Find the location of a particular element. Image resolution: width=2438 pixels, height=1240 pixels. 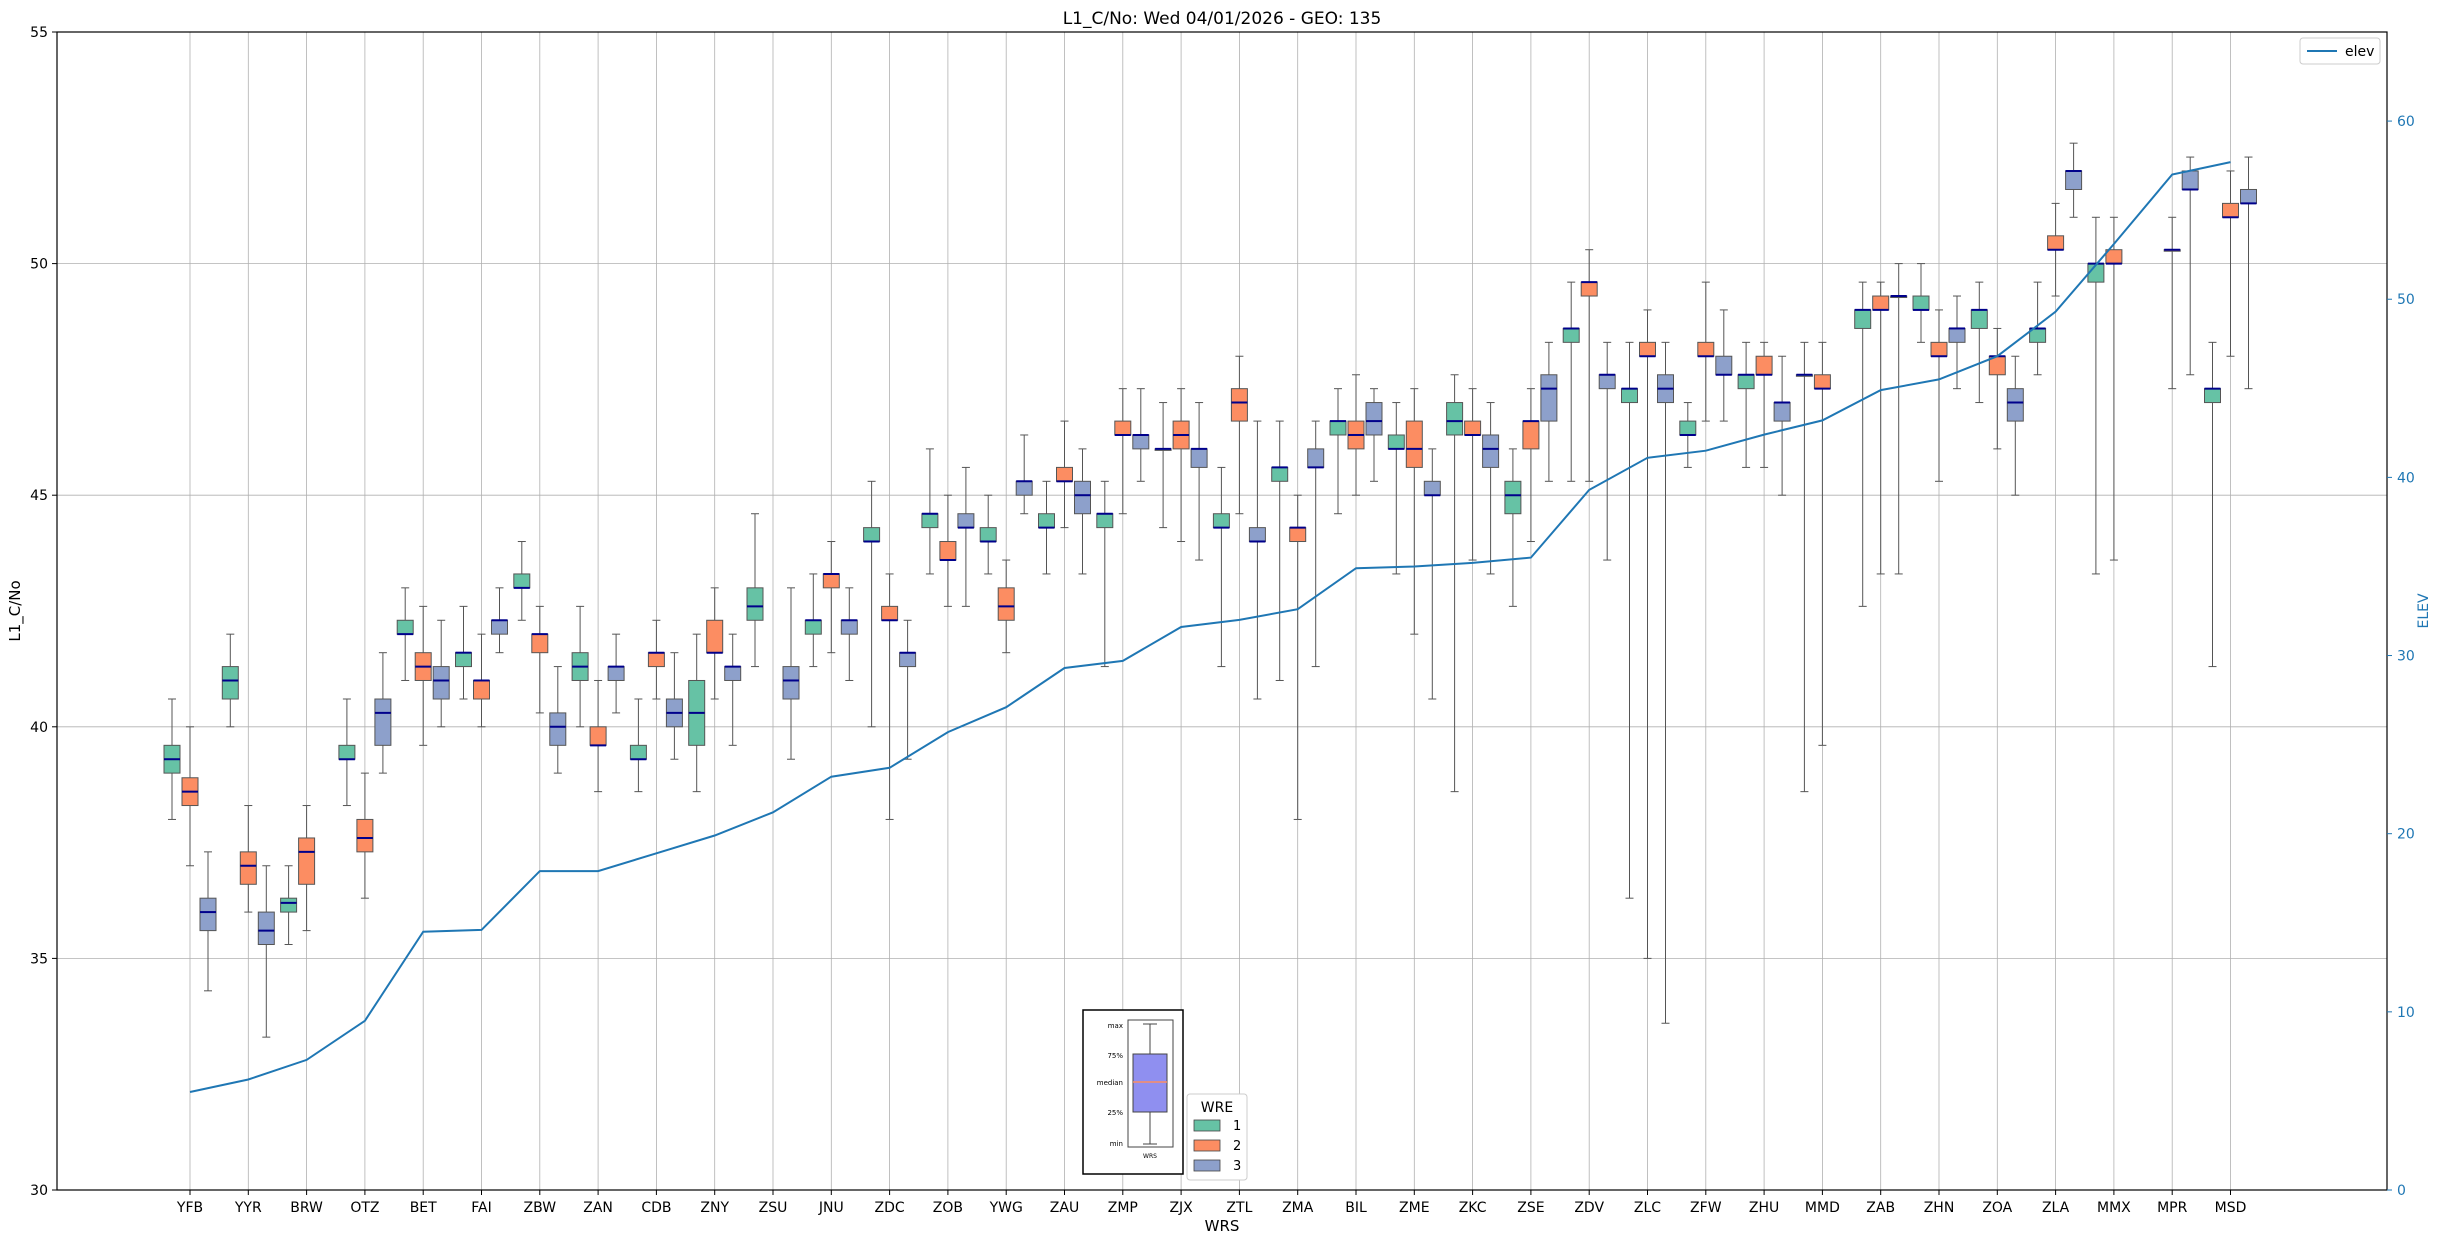

x-tick-label: ZLC is located at coordinates (1647, 1208).